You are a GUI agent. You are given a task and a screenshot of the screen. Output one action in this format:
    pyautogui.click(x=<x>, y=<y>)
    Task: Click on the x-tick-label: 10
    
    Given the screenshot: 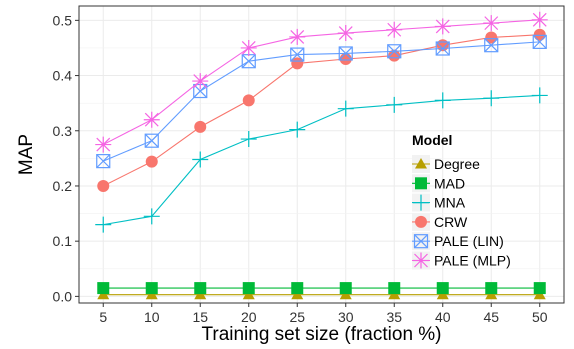 What is the action you would take?
    pyautogui.click(x=152, y=317)
    